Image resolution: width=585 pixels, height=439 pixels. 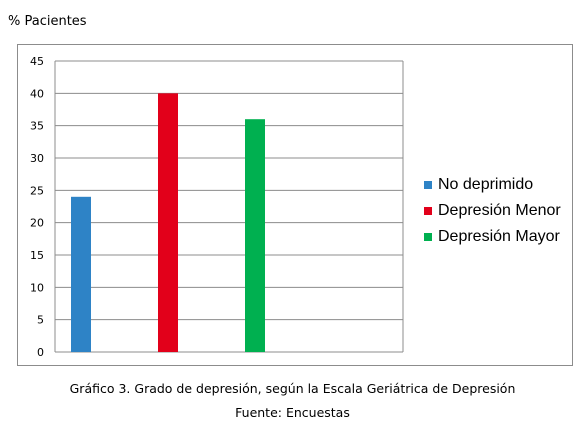 I want to click on legend-item: Depresión Mayor, so click(x=492, y=237).